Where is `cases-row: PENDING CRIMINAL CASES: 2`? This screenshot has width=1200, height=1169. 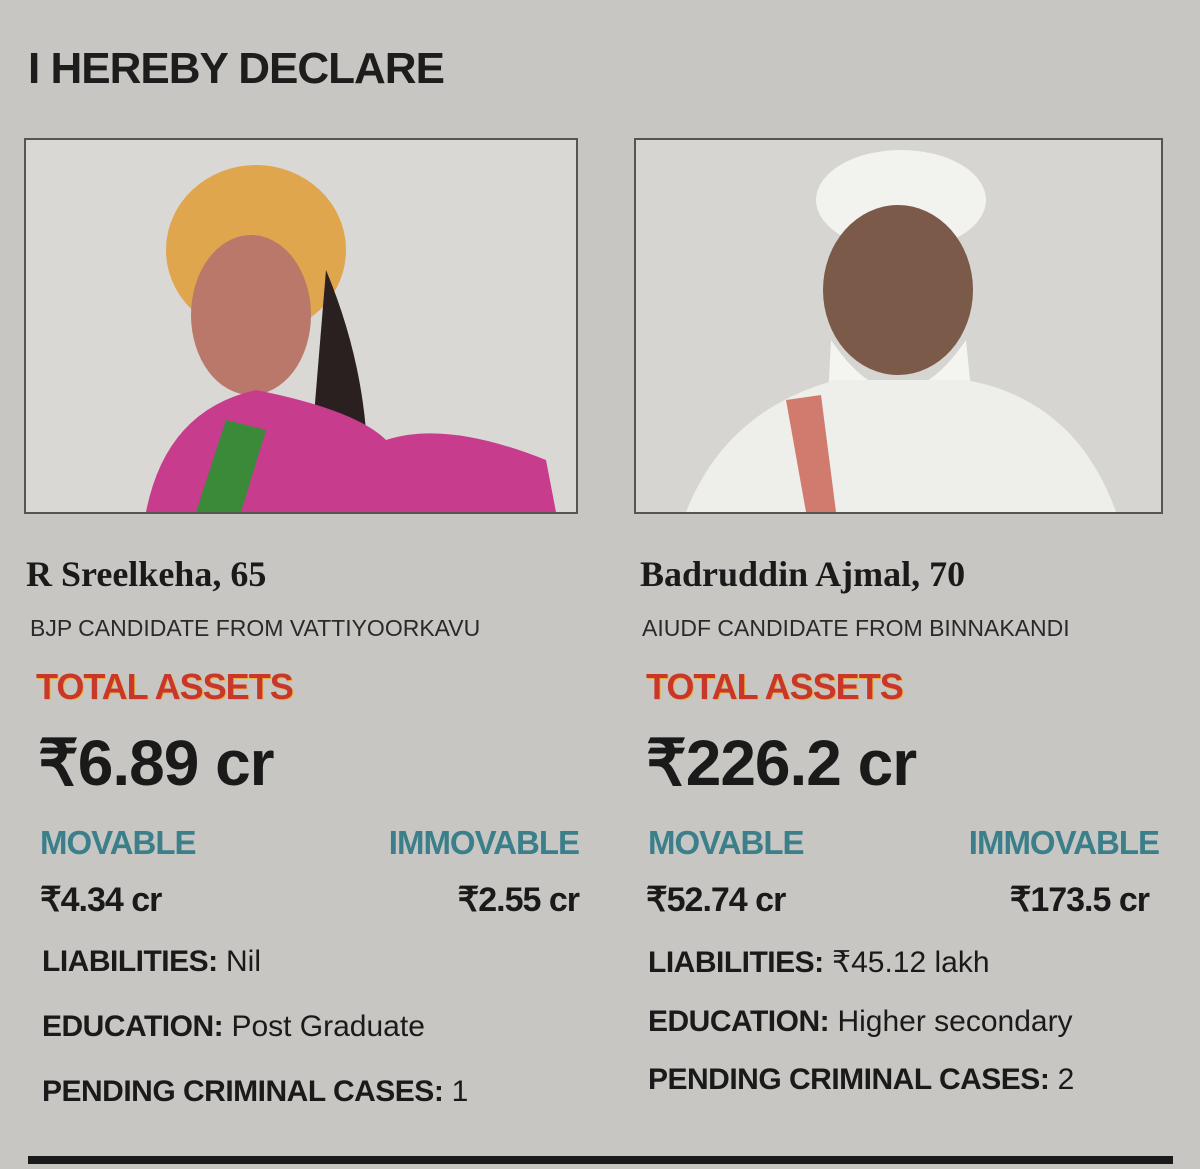
cases-row: PENDING CRIMINAL CASES: 2 is located at coordinates (861, 1080).